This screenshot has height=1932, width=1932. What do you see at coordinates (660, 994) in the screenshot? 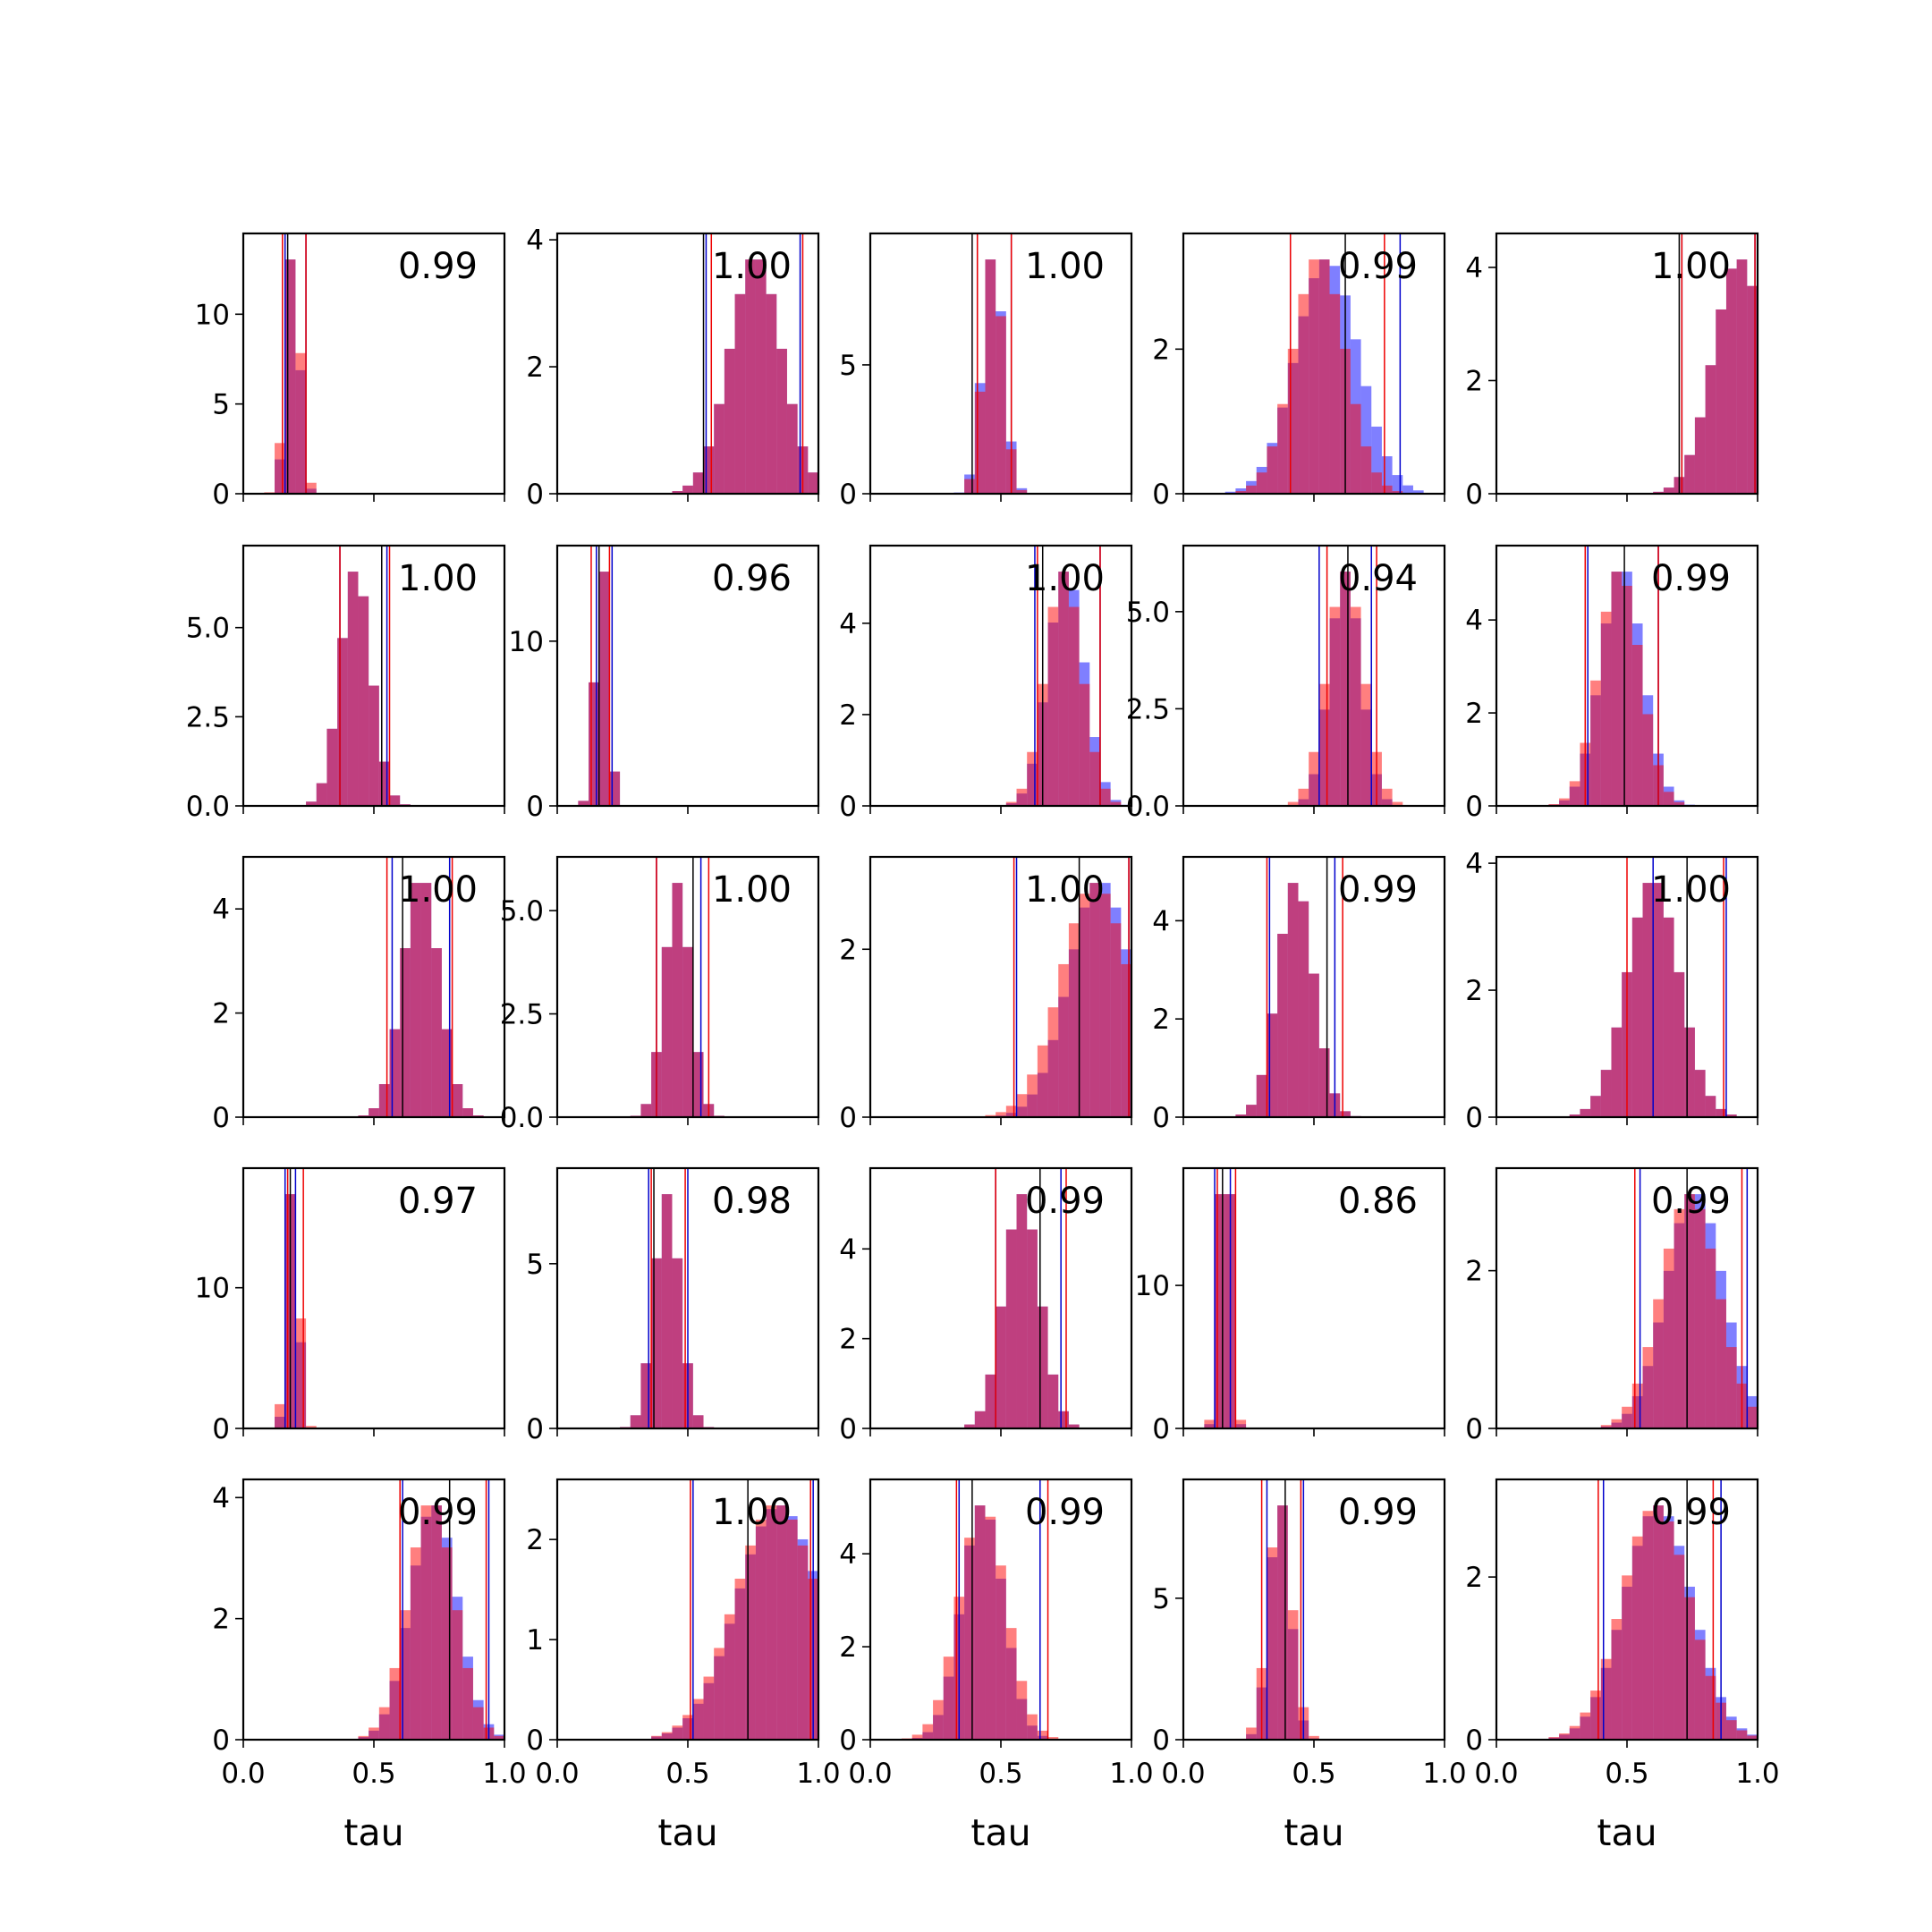
I see `panel-12: 0.0 2.5 5.0 1.00` at bounding box center [660, 994].